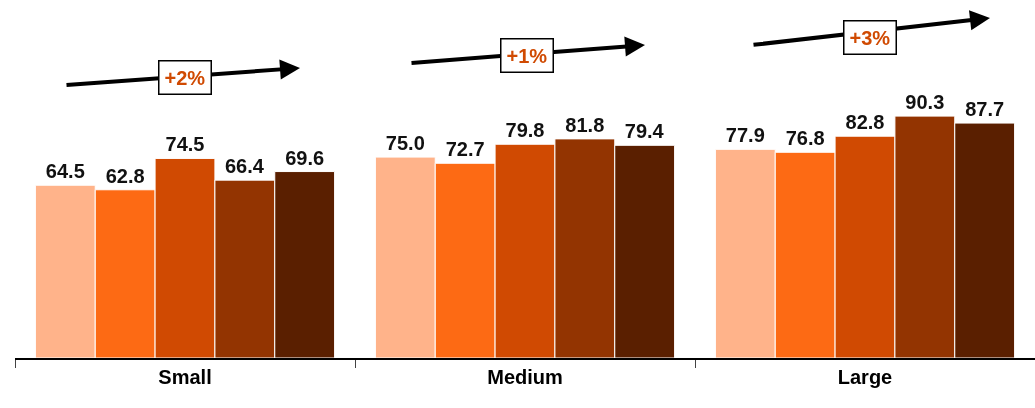 The width and height of the screenshot is (1035, 408). Describe the element at coordinates (585, 124) in the screenshot. I see `data-label: 81.8` at that location.